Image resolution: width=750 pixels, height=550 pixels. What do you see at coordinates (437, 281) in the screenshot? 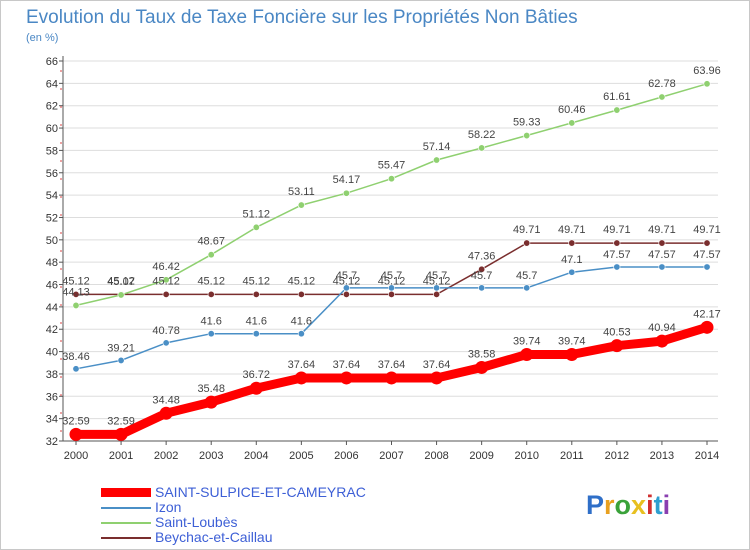
I see `data-label-s3-2008: 45.12` at bounding box center [437, 281].